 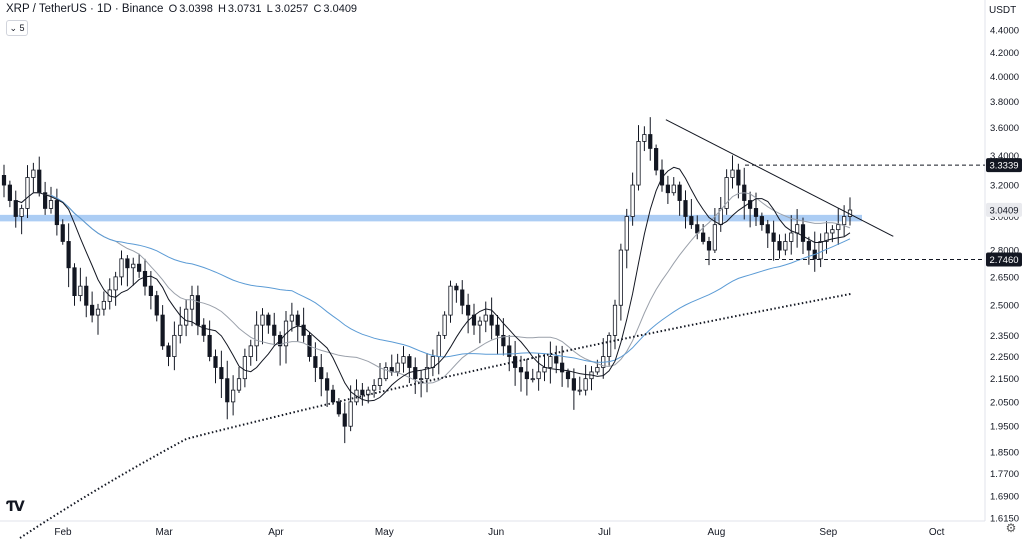 I want to click on price-label-text: 3.0409, so click(x=1003, y=210).